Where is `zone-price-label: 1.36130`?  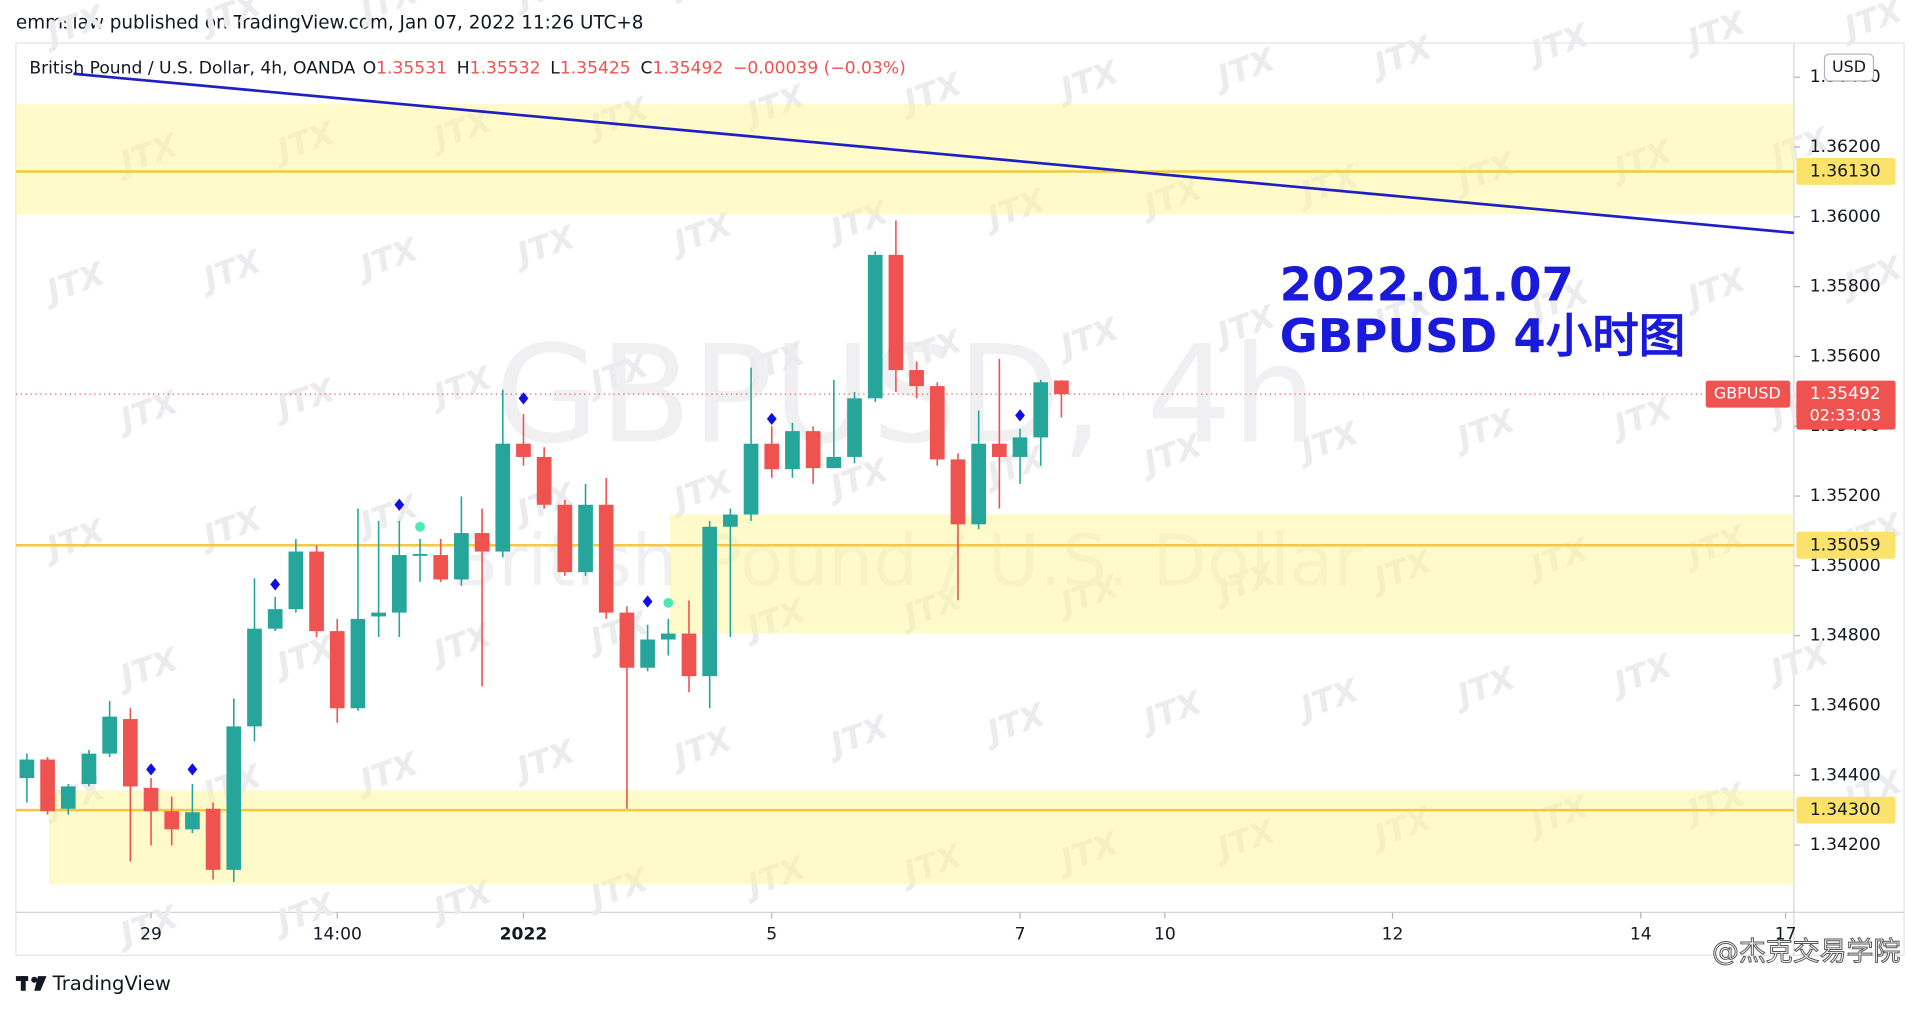
zone-price-label: 1.36130 is located at coordinates (1845, 171).